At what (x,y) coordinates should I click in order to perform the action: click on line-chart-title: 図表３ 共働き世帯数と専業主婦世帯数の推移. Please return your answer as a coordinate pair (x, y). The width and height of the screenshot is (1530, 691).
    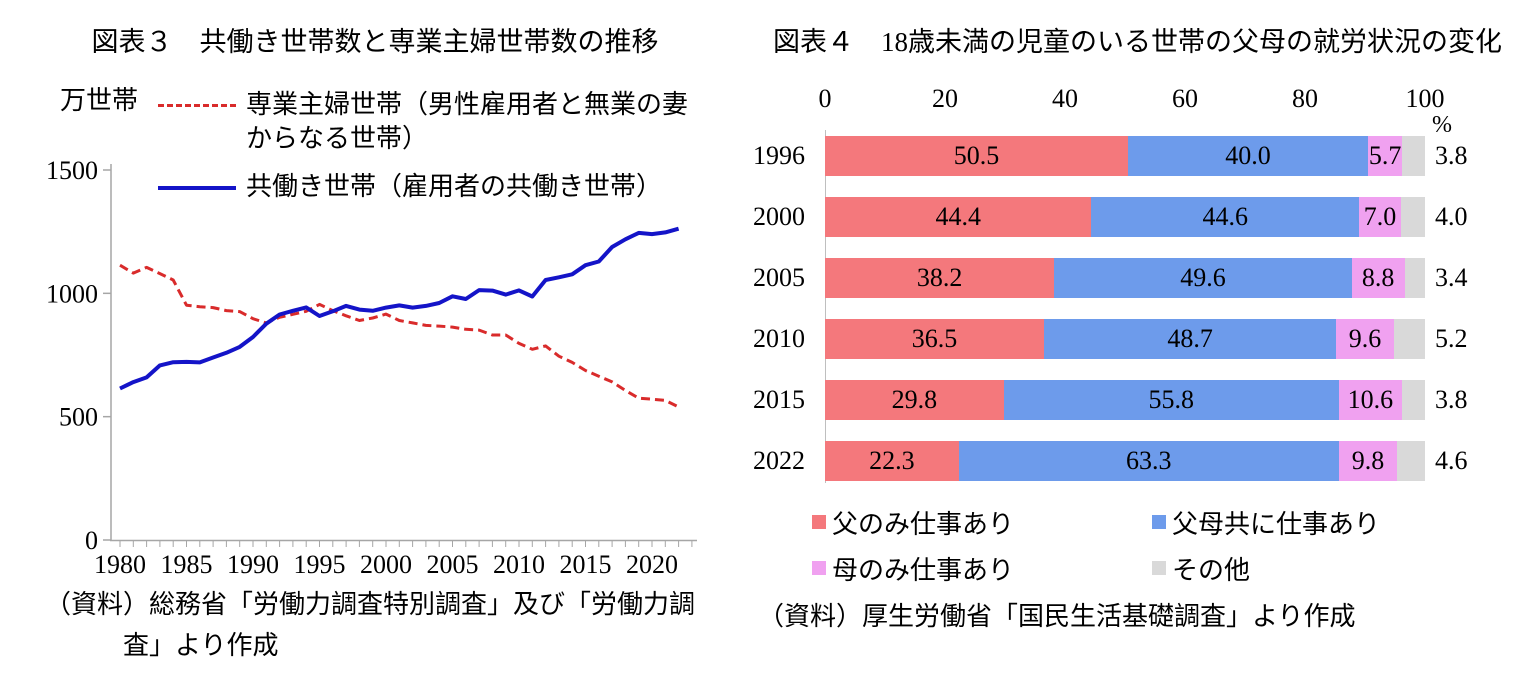
    Looking at the image, I should click on (375, 42).